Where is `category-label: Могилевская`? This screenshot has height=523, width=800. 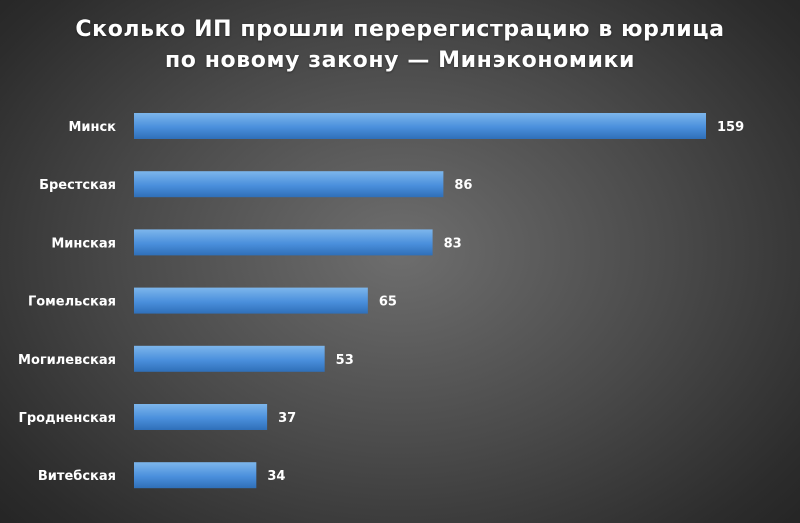
category-label: Могилевская is located at coordinates (67, 360).